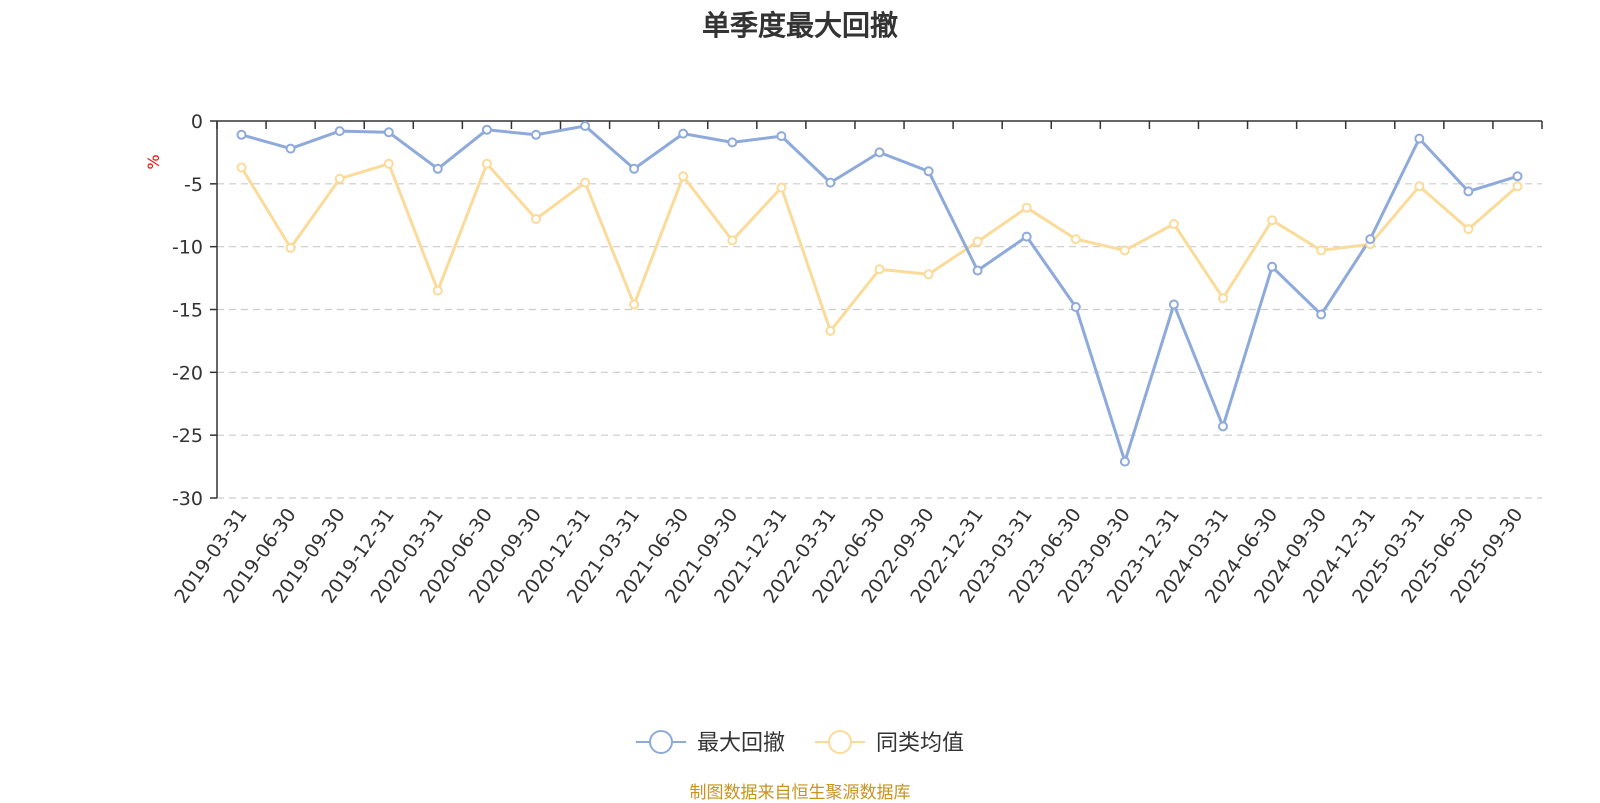  I want to click on y-tick-label: -30, so click(187, 499).